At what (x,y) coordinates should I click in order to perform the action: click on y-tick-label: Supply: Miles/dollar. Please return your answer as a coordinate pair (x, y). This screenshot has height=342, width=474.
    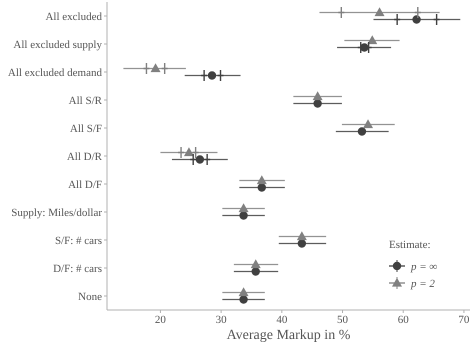
    Looking at the image, I should click on (56, 212).